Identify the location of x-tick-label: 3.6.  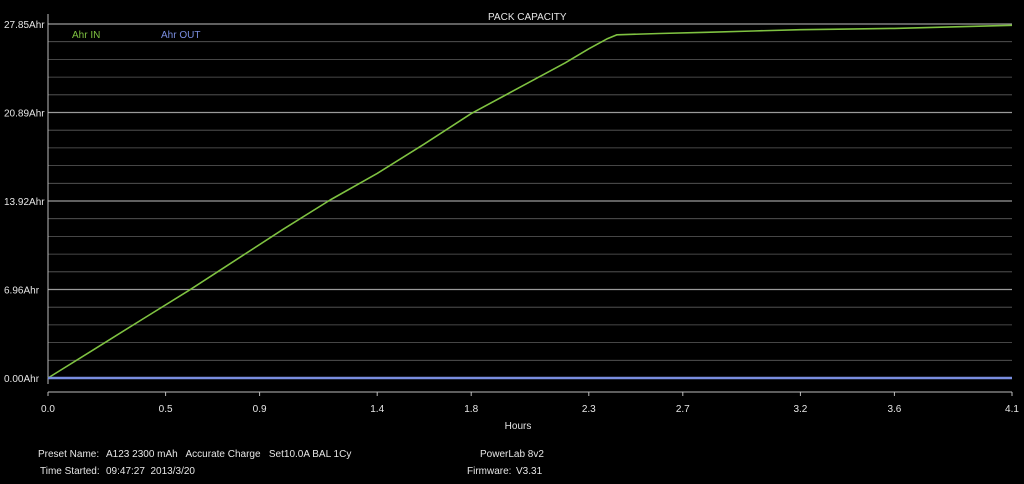
(894, 409).